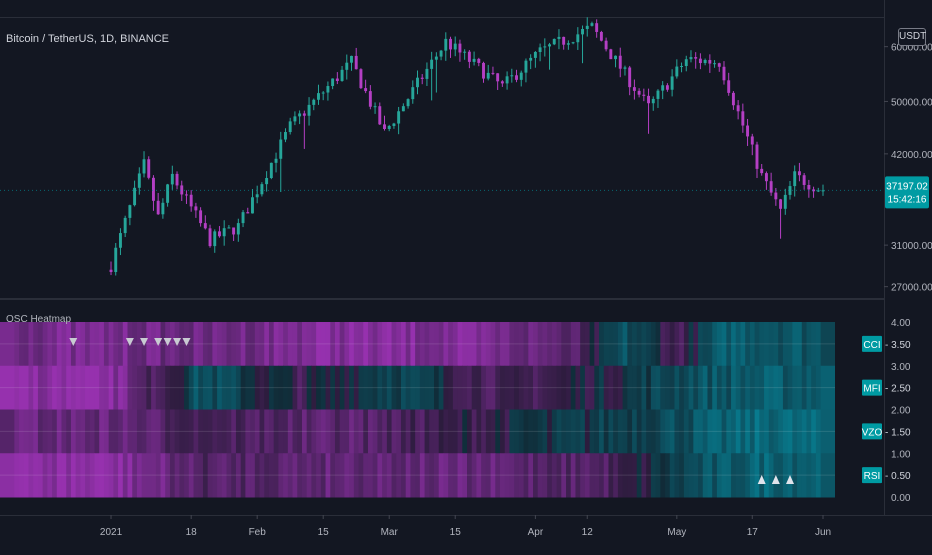 The height and width of the screenshot is (555, 932). I want to click on row-badge-value: - 2.50, so click(898, 389).